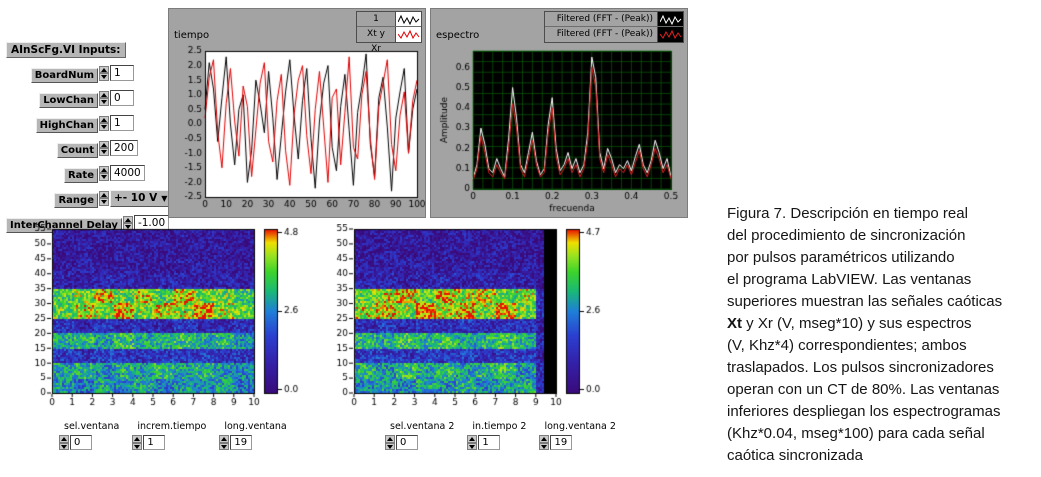 This screenshot has height=477, width=1041. I want to click on rate-label: Rate, so click(80, 175).